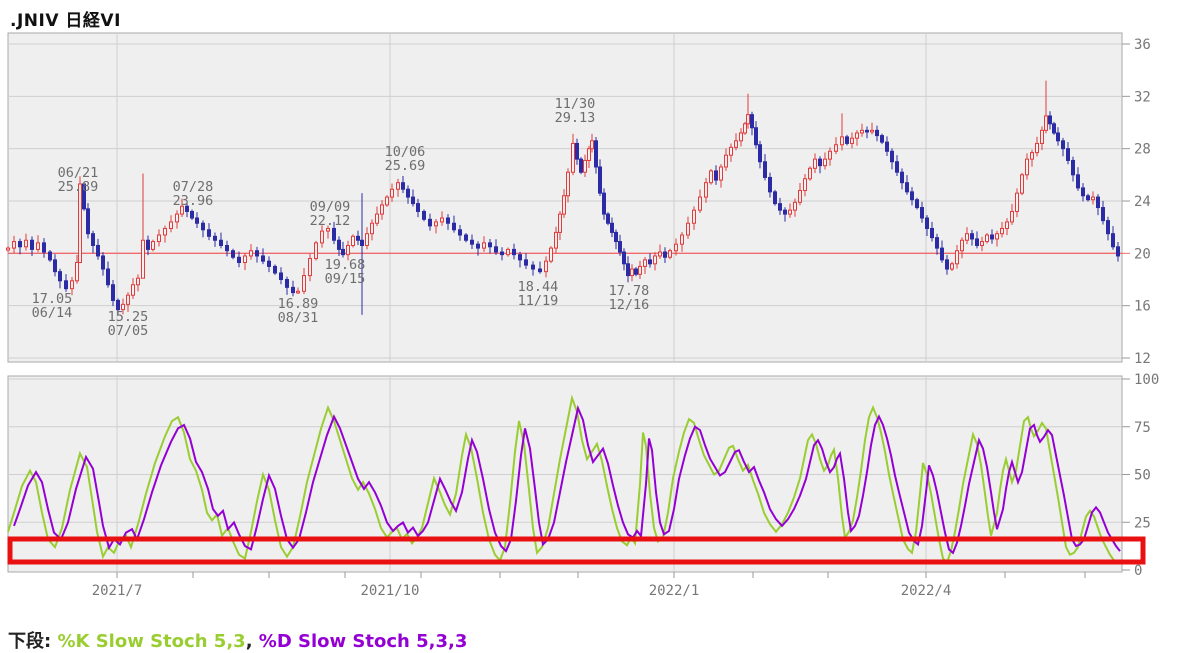 This screenshot has height=653, width=1200. Describe the element at coordinates (629, 291) in the screenshot. I see `svg-text: 17.78` at that location.